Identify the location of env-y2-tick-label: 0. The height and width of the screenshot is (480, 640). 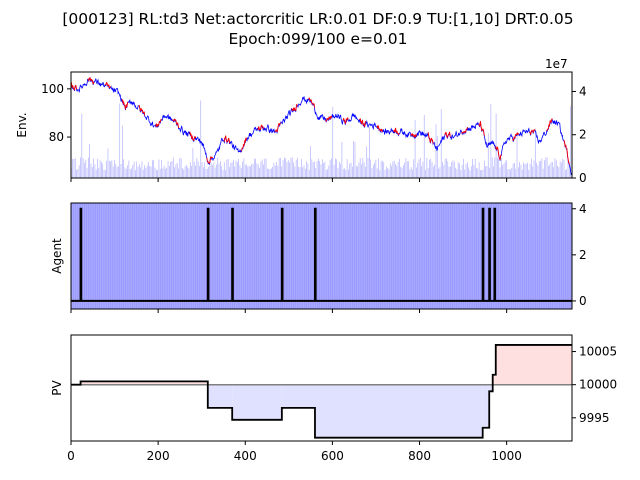
(583, 178).